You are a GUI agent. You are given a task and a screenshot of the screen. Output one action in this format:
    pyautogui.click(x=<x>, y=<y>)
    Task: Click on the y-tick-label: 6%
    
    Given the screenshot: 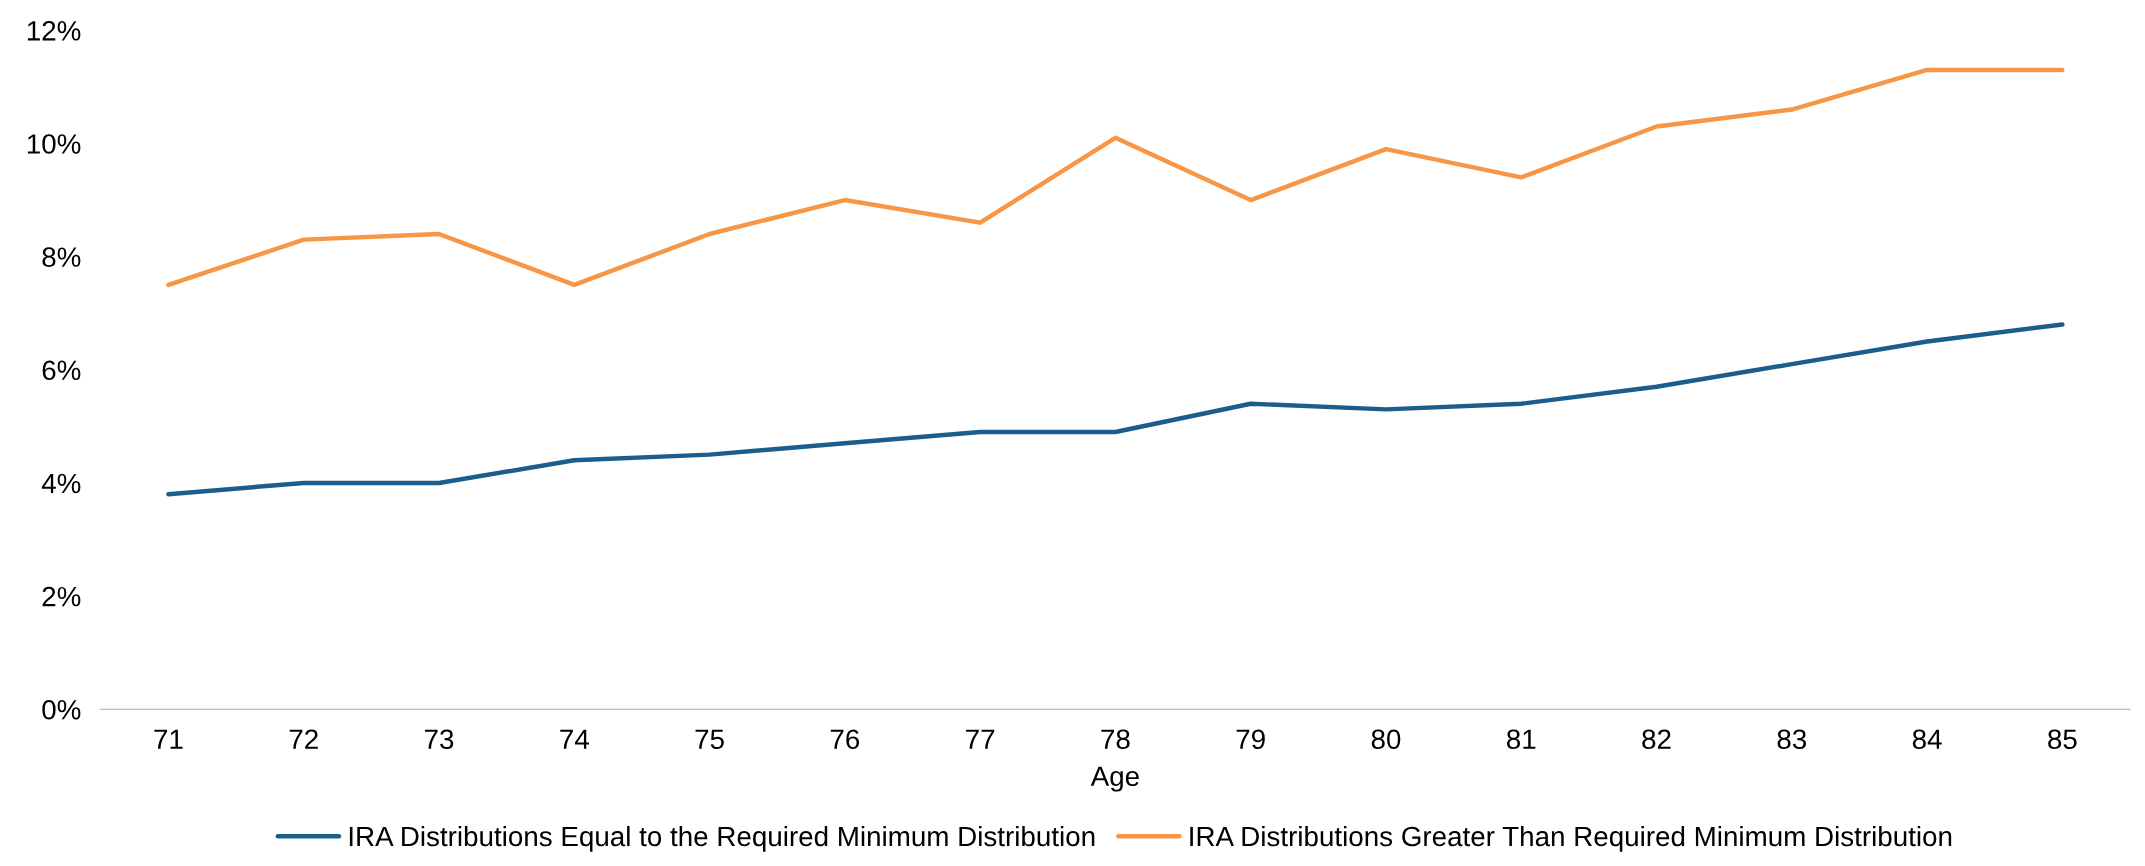 What is the action you would take?
    pyautogui.click(x=61, y=370)
    